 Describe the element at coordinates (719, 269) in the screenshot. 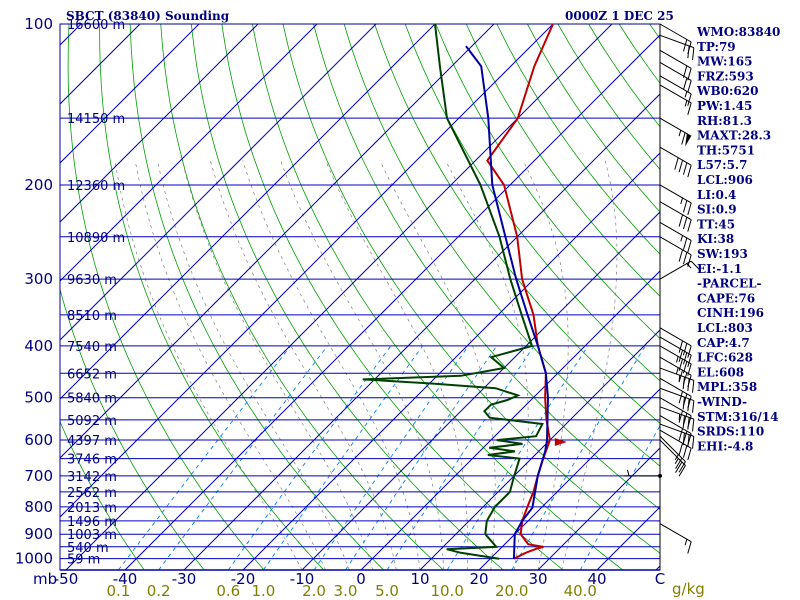

I see `index-line: EI:-1.1` at that location.